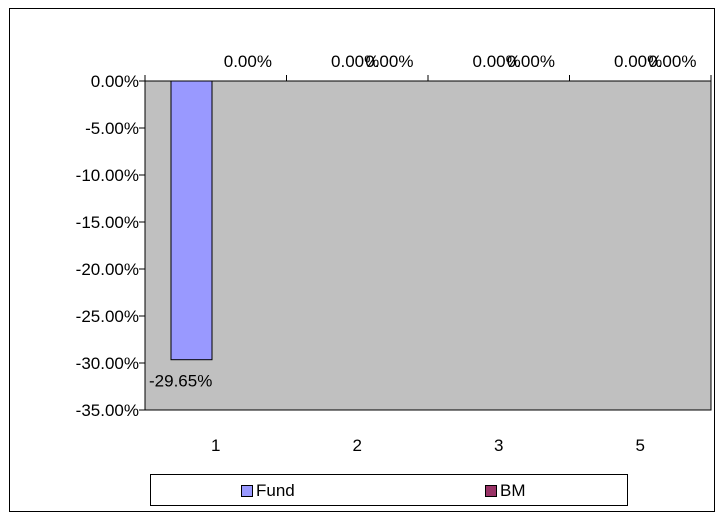  Describe the element at coordinates (112, 128) in the screenshot. I see `y-tick-label: -5.00%` at that location.